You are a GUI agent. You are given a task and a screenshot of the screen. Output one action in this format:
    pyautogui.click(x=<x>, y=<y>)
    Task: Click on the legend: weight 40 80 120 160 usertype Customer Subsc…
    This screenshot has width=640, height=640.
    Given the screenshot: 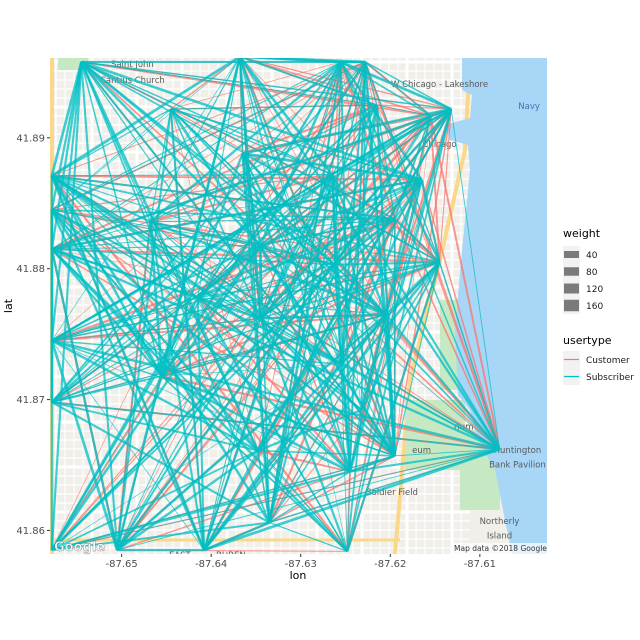 What is the action you would take?
    pyautogui.click(x=598, y=306)
    